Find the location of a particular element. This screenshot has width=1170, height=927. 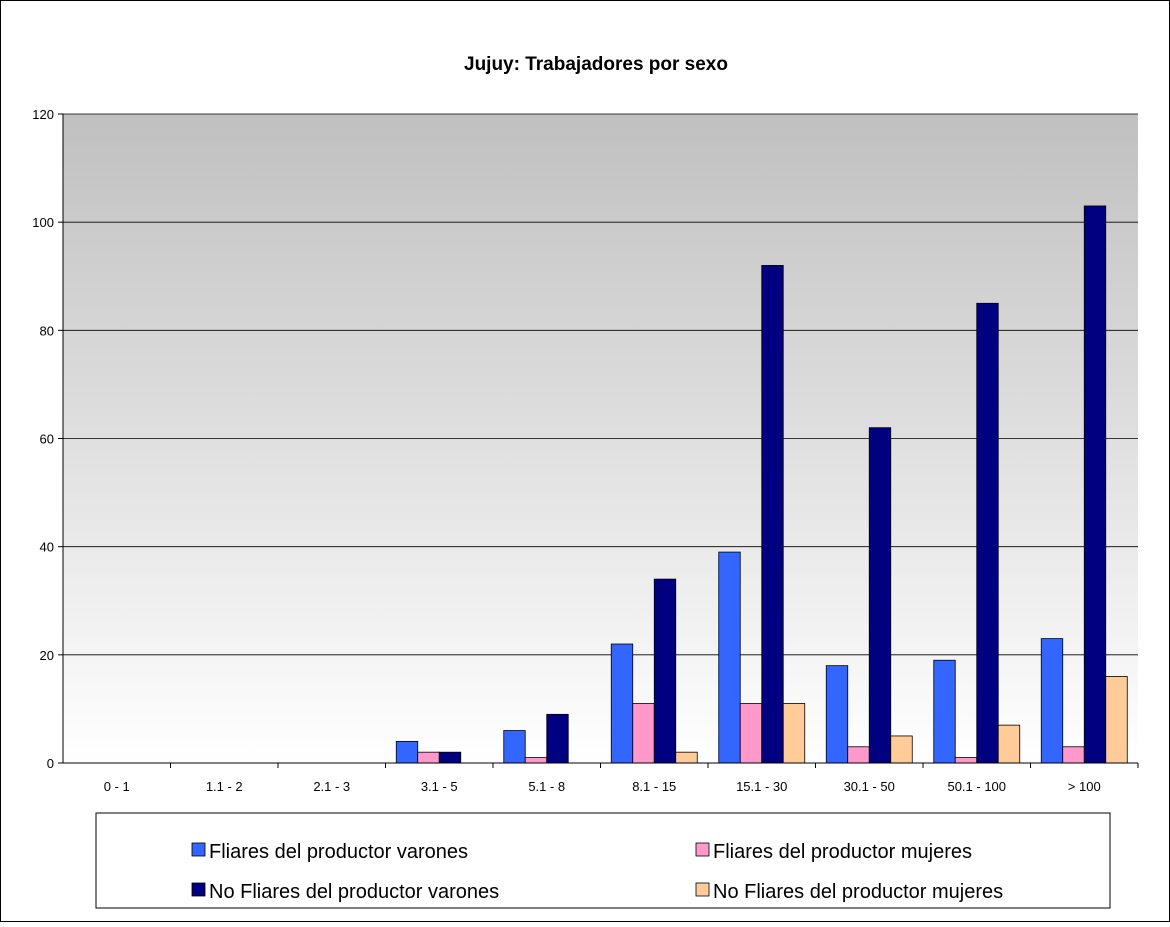

x-tick-label: 0 - 1 is located at coordinates (117, 786).